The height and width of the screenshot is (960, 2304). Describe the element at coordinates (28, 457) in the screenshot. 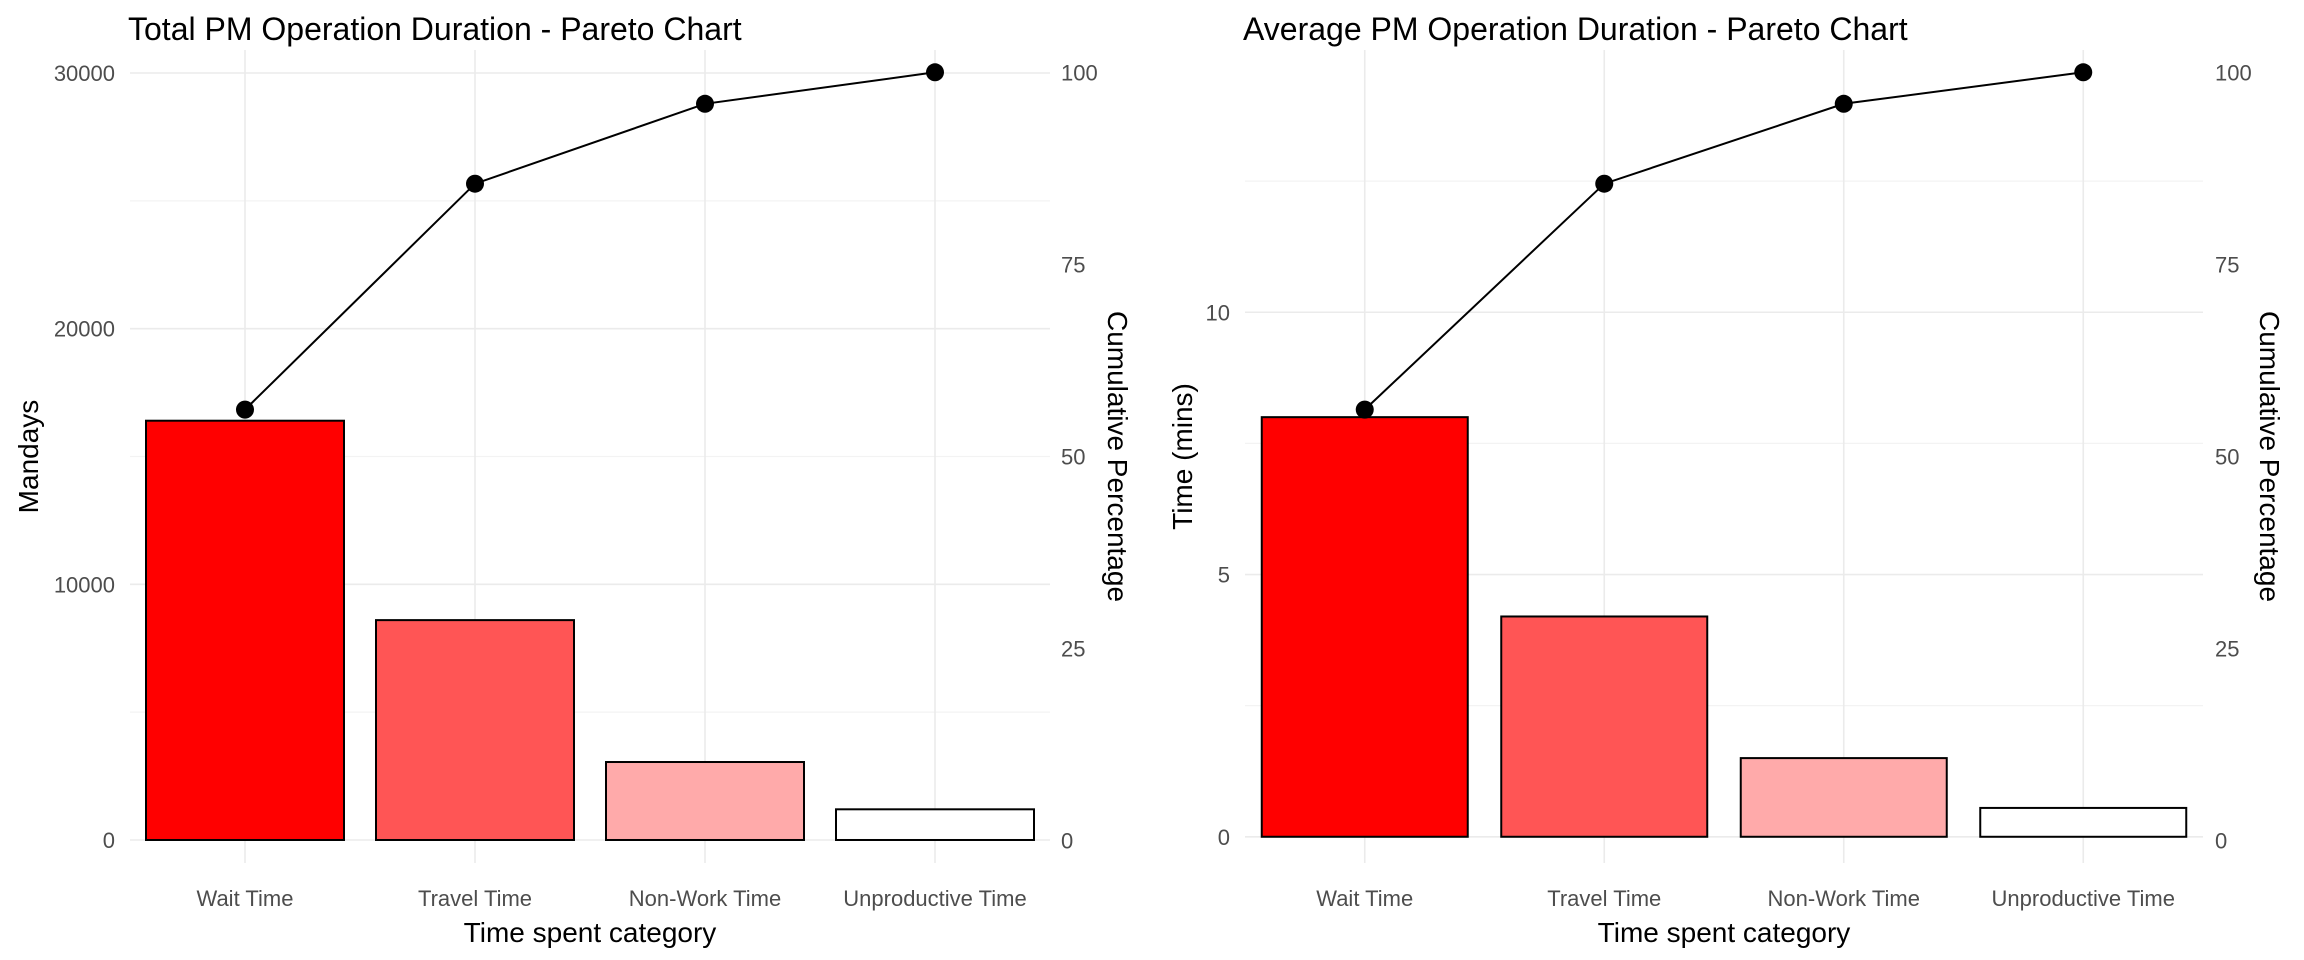

I see `y-axis-title: Mandays` at that location.